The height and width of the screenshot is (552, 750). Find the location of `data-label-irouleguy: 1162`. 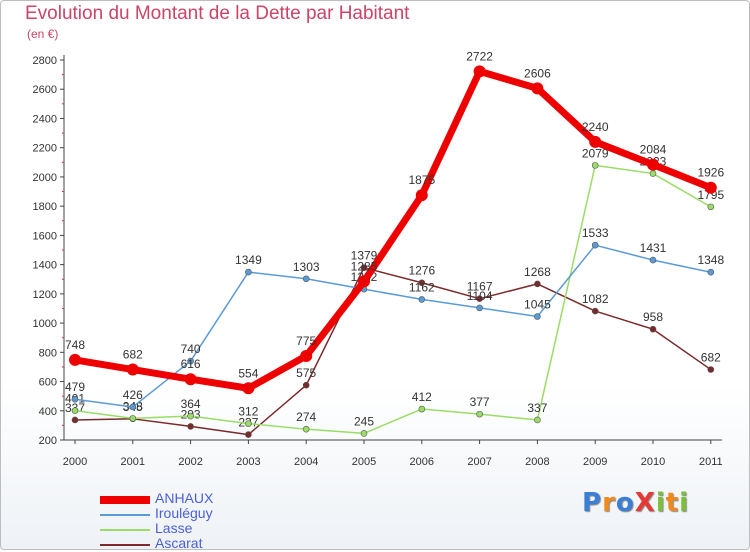

data-label-irouleguy: 1162 is located at coordinates (422, 287).